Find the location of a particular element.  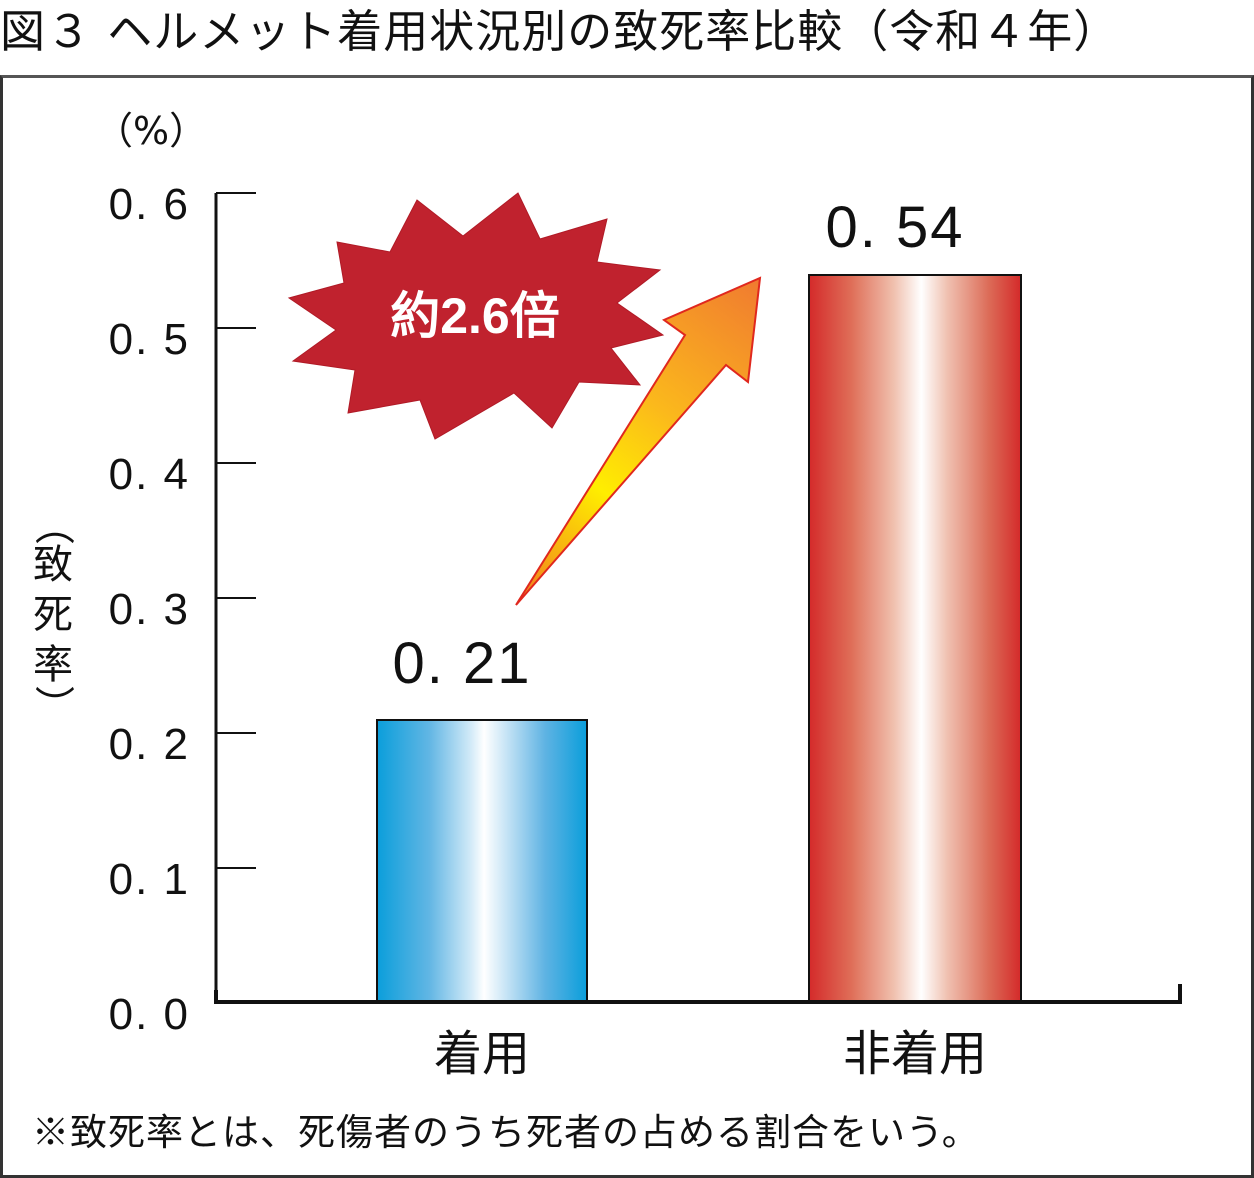

y-axis-ticks is located at coordinates (236, 530).